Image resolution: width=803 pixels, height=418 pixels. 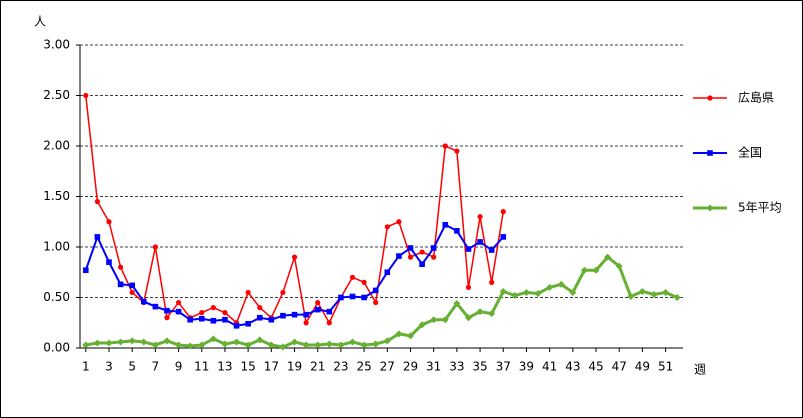 What do you see at coordinates (294, 367) in the screenshot?
I see `x-tick-label: 19` at bounding box center [294, 367].